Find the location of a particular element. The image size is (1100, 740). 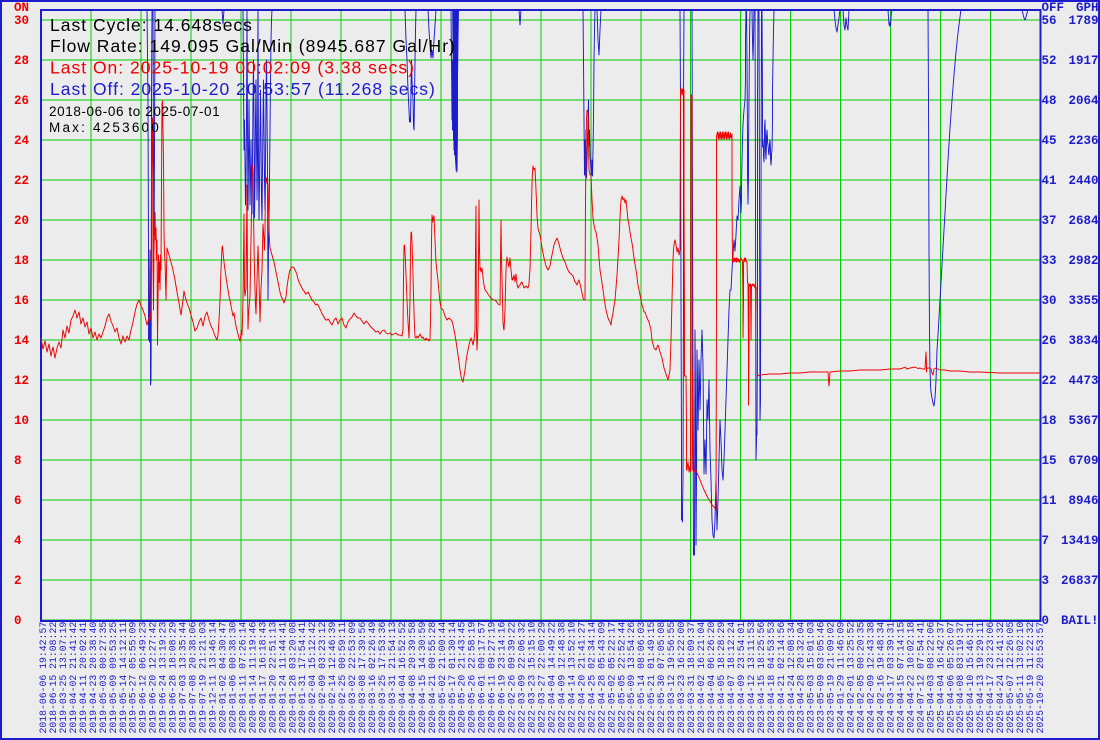

svg-text: 2024-01-29 11:46:09 is located at coordinates (841, 678).